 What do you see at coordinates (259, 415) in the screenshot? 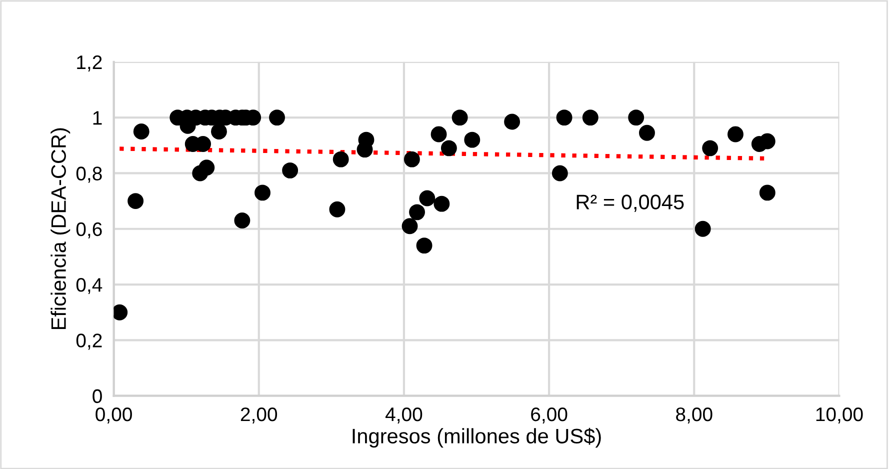
I see `x-tick-label: 2,00` at bounding box center [259, 415].